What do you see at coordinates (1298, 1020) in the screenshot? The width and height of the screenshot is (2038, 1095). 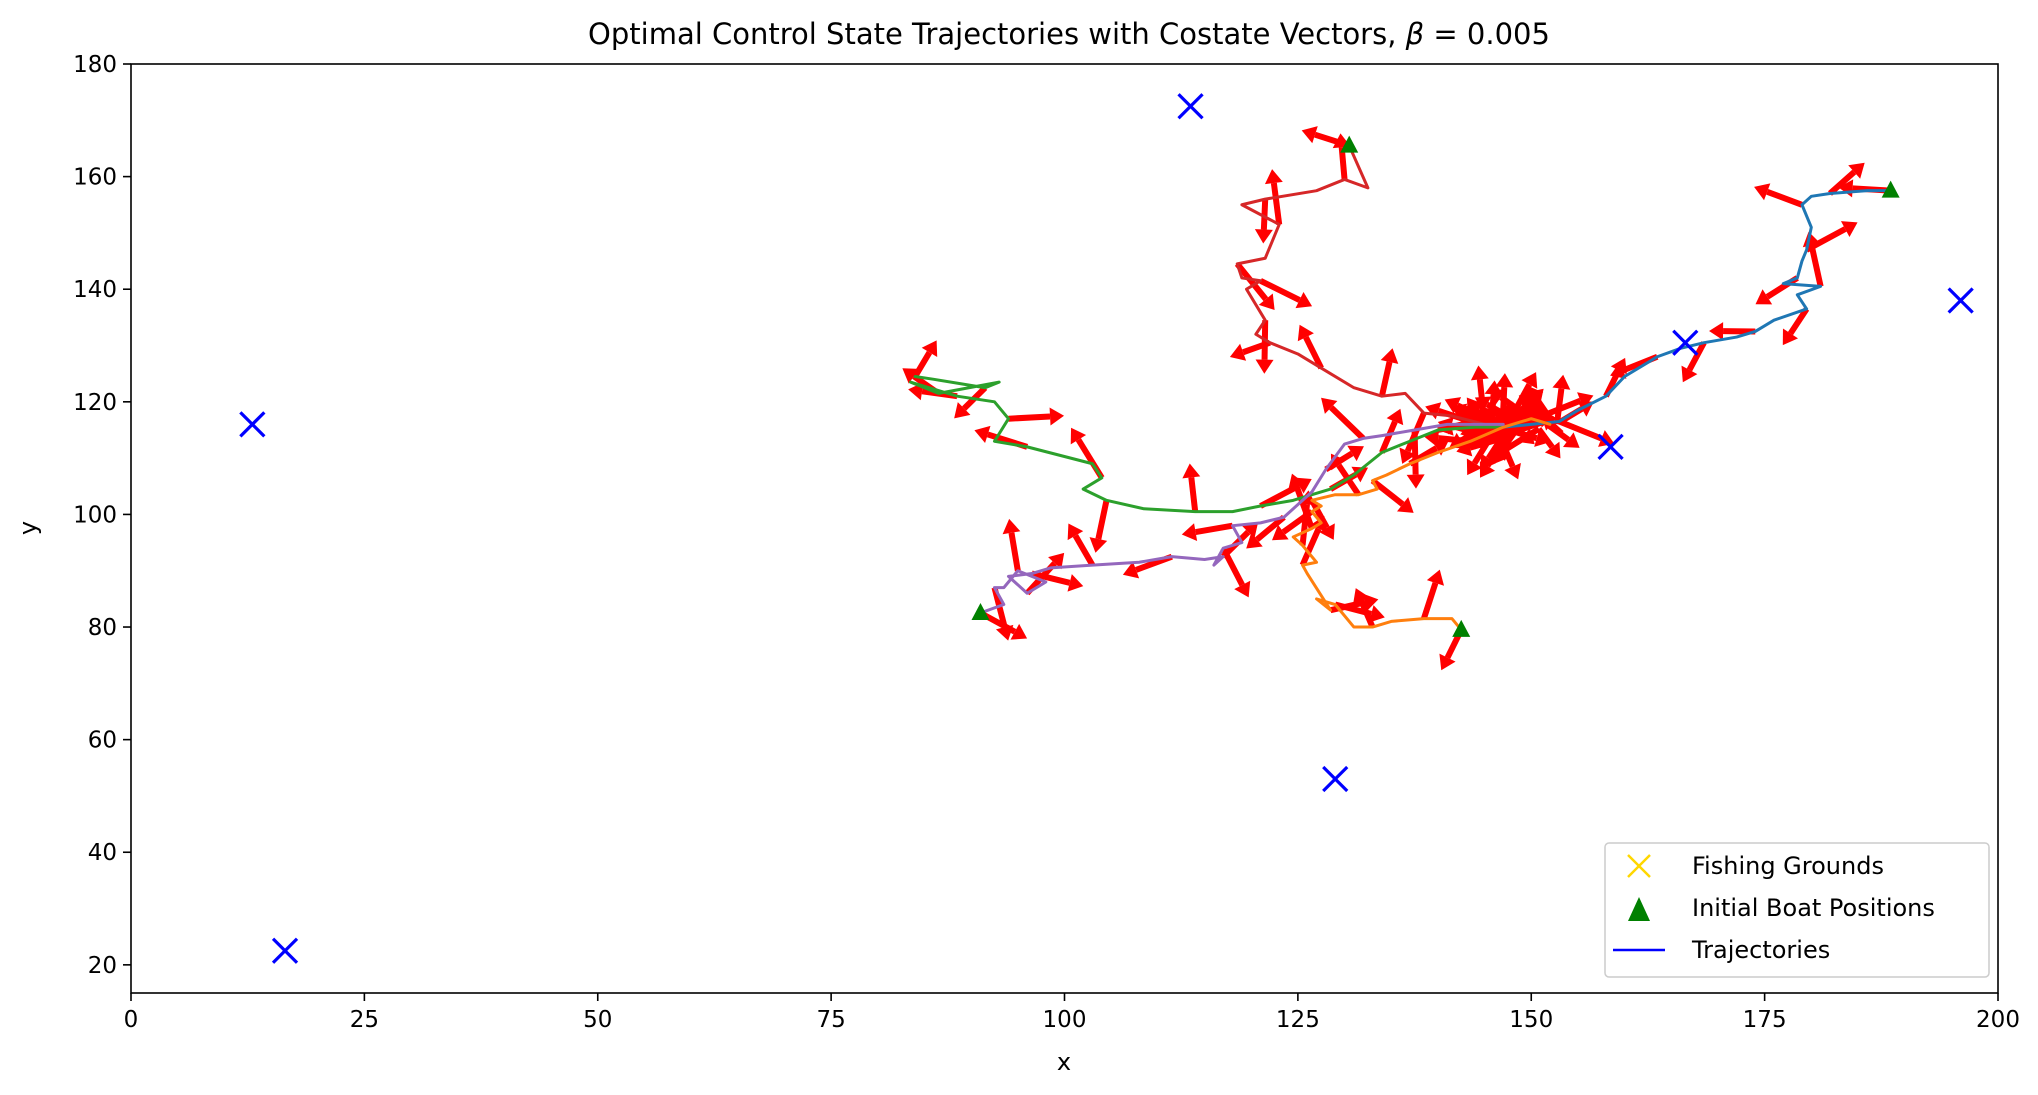 I see `x-tick-label: 125` at bounding box center [1298, 1020].